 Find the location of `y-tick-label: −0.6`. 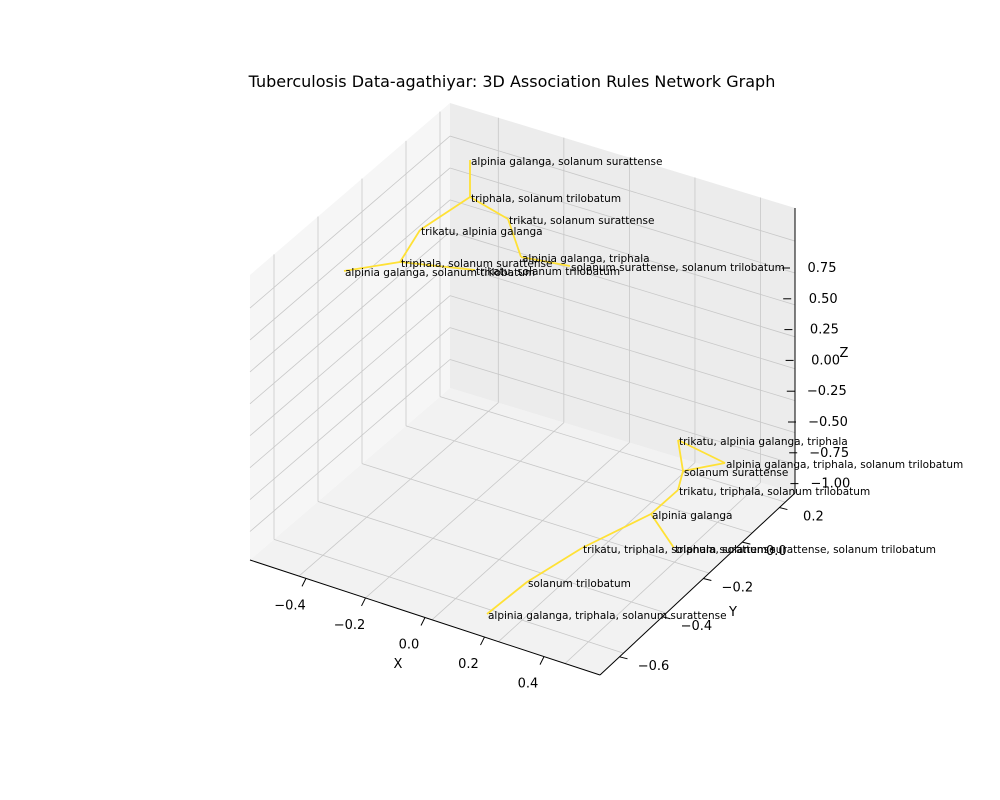

y-tick-label: −0.6 is located at coordinates (654, 666).